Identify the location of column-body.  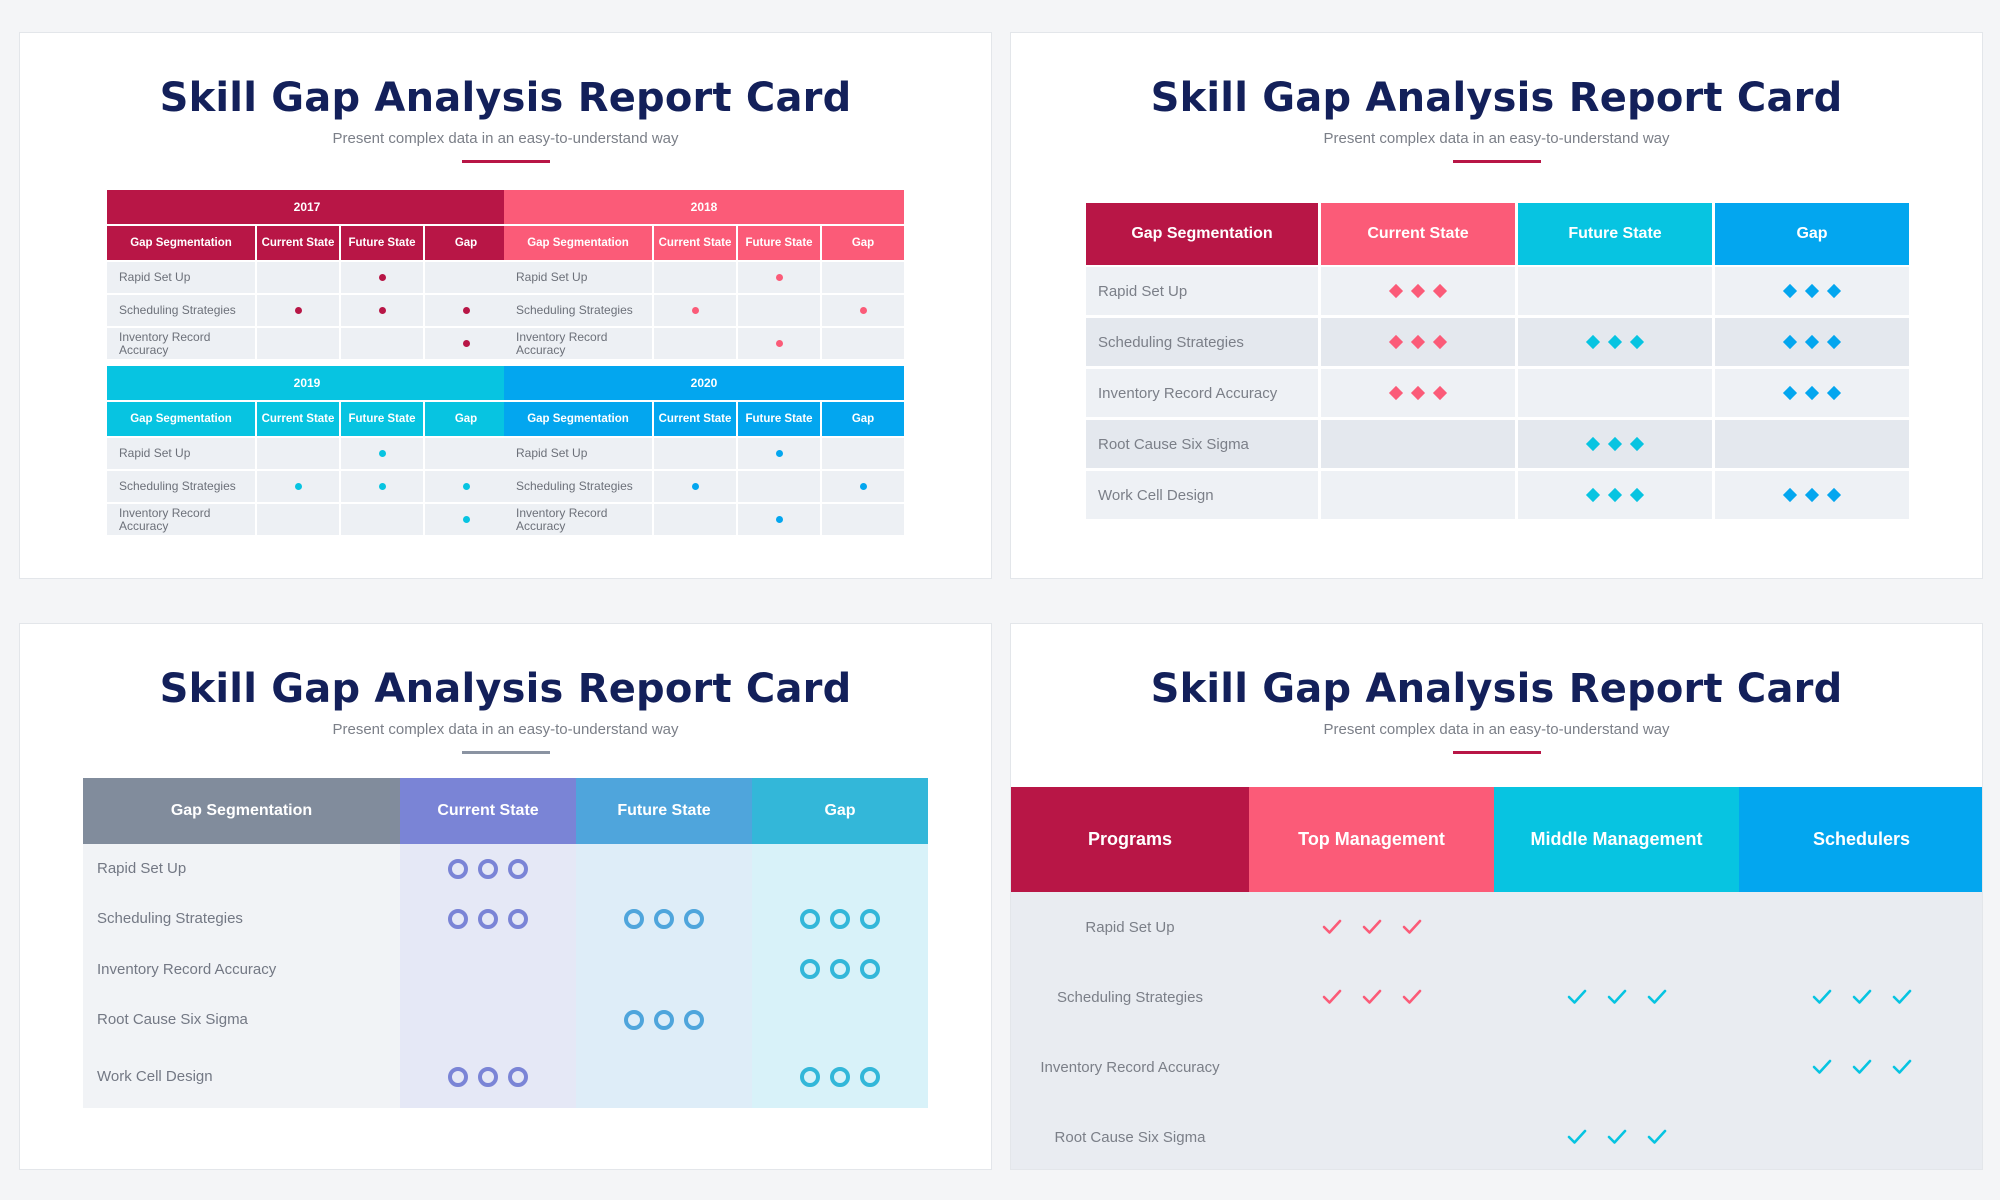
(241, 976).